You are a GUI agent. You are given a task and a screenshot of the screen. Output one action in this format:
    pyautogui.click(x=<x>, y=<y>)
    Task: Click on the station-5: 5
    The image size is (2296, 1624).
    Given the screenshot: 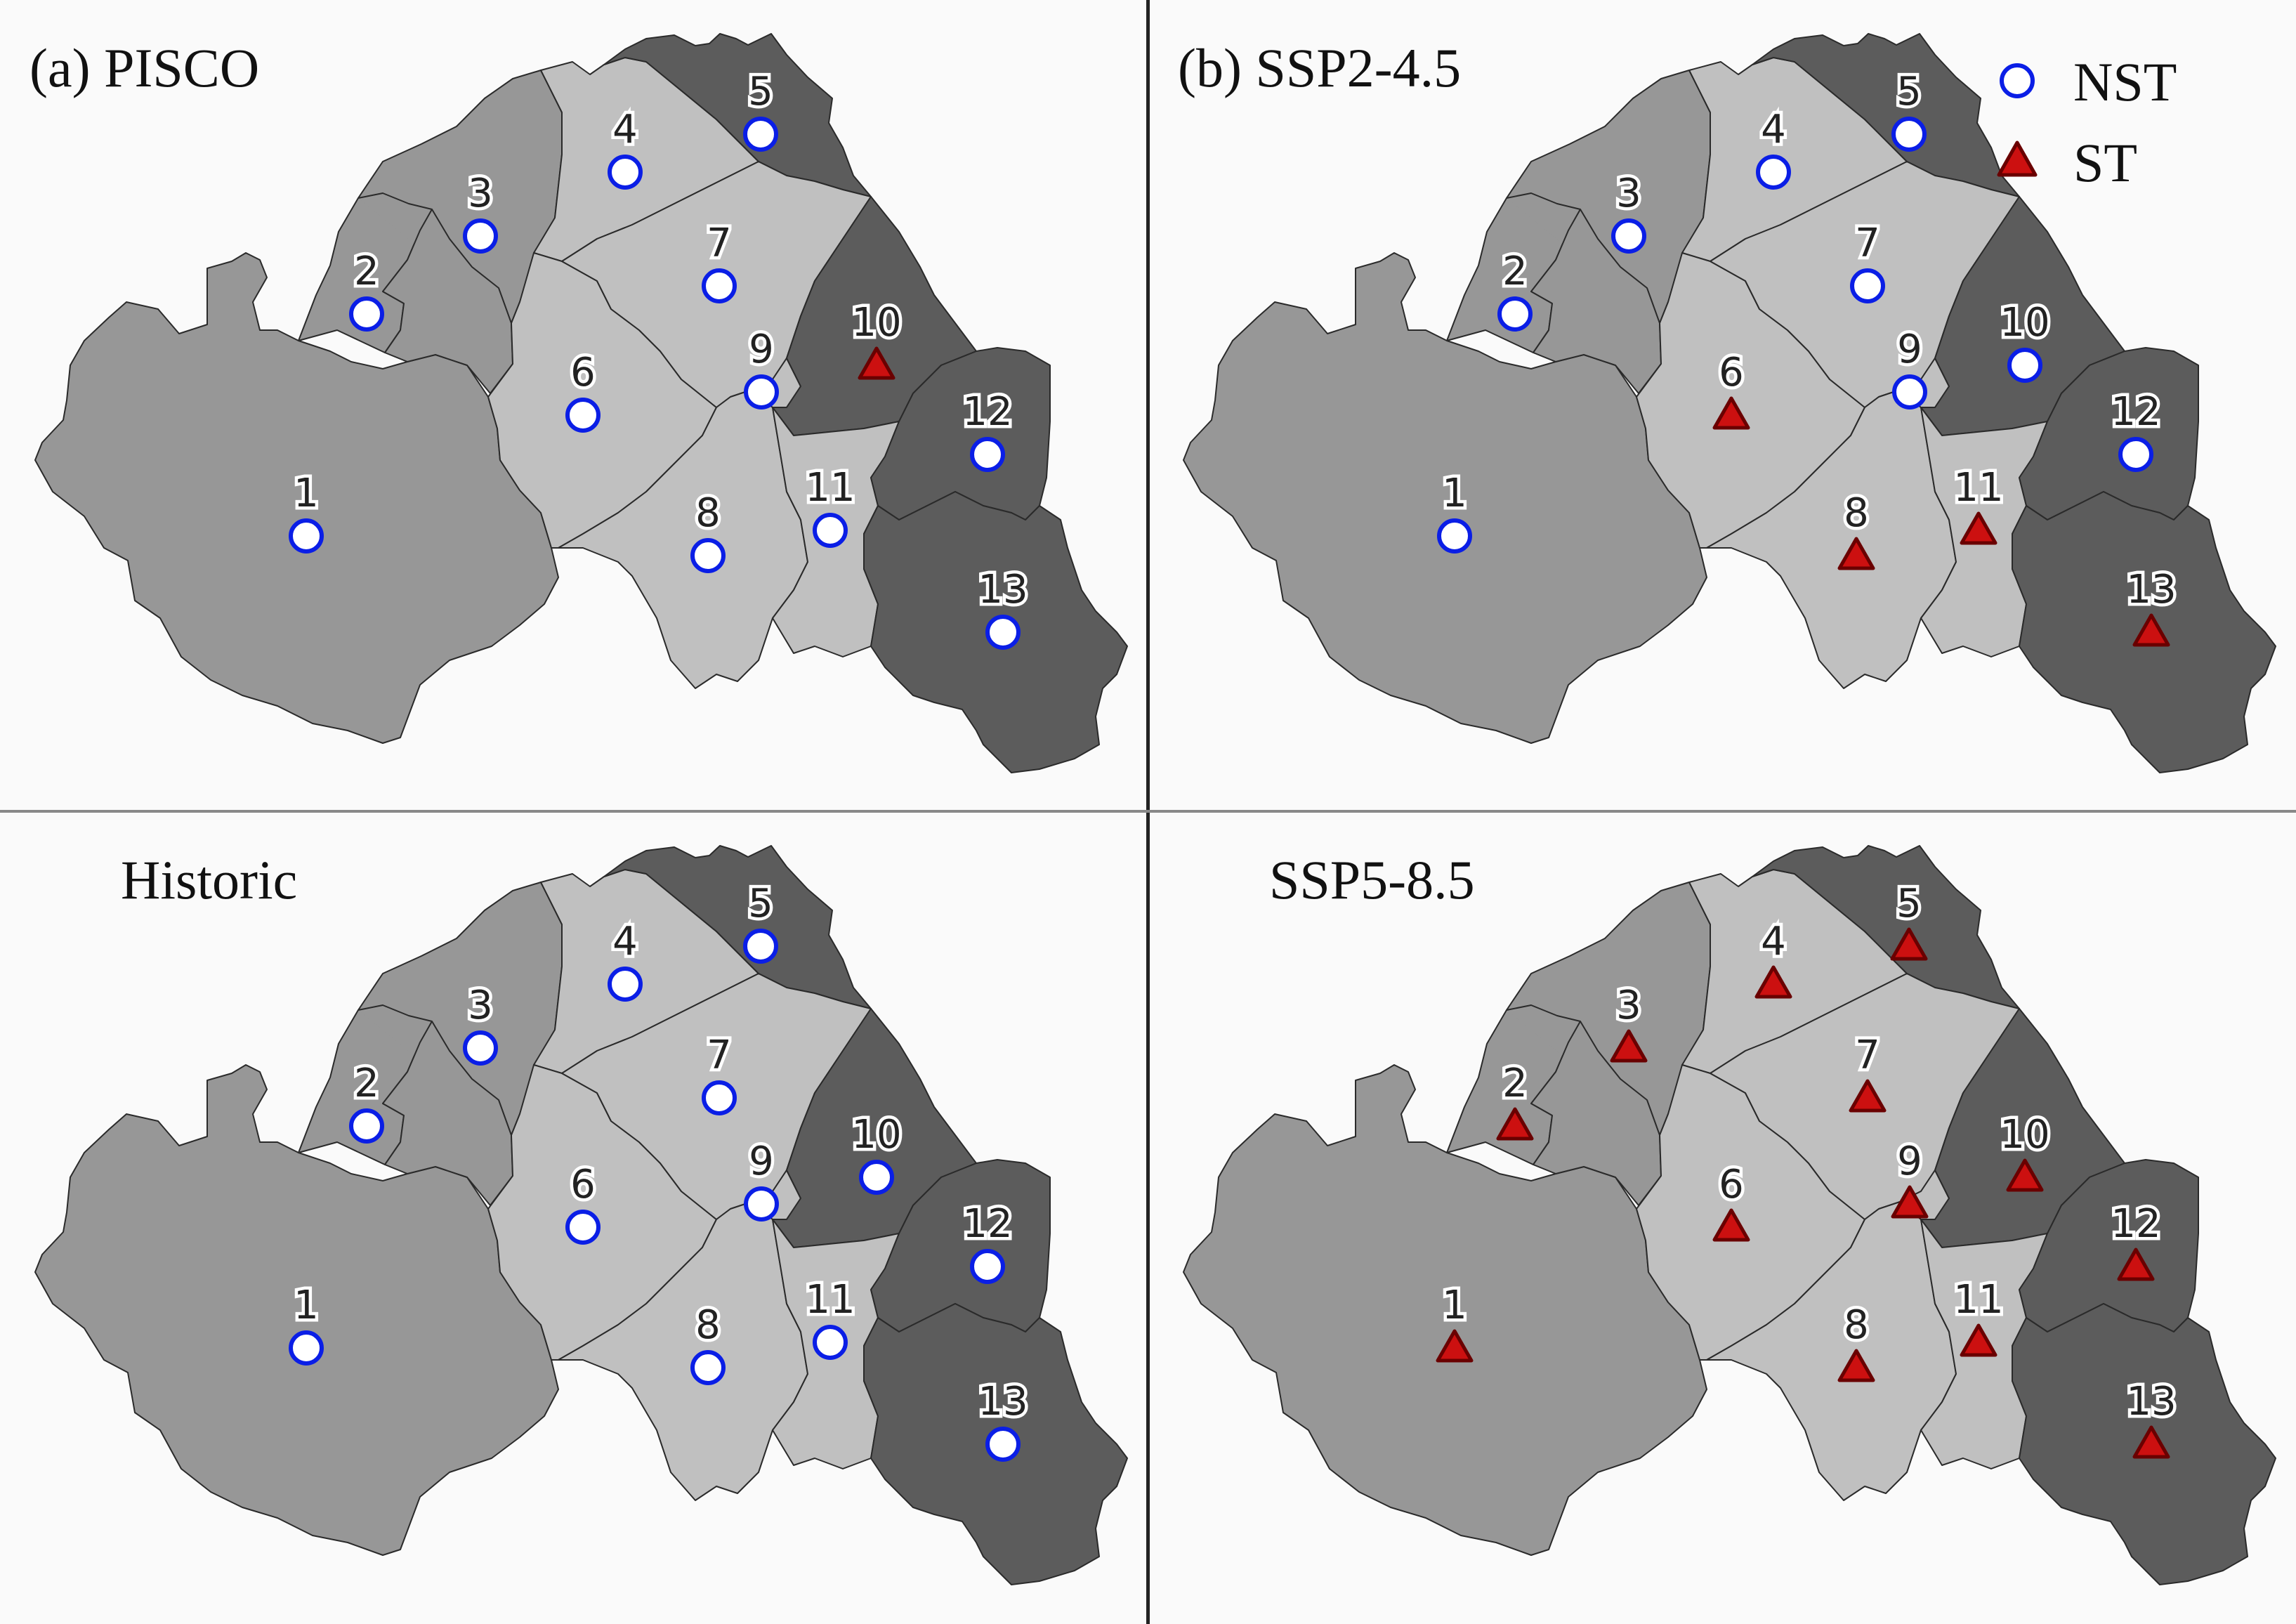 What is the action you would take?
    pyautogui.click(x=1909, y=919)
    